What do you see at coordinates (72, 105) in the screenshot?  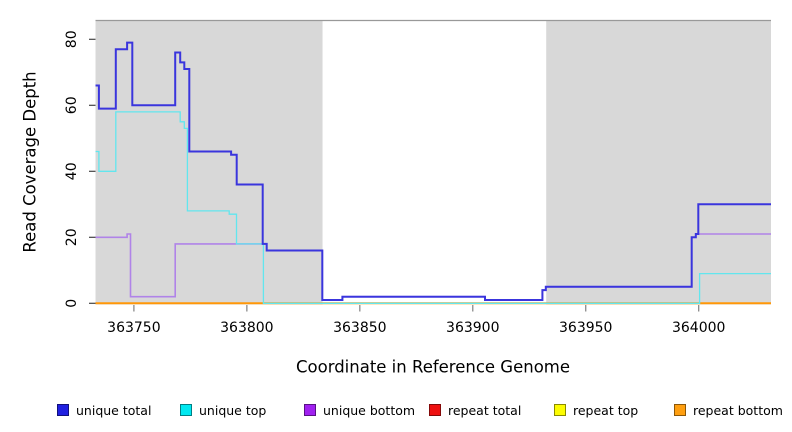 I see `y-tick-label-60: 60` at bounding box center [72, 105].